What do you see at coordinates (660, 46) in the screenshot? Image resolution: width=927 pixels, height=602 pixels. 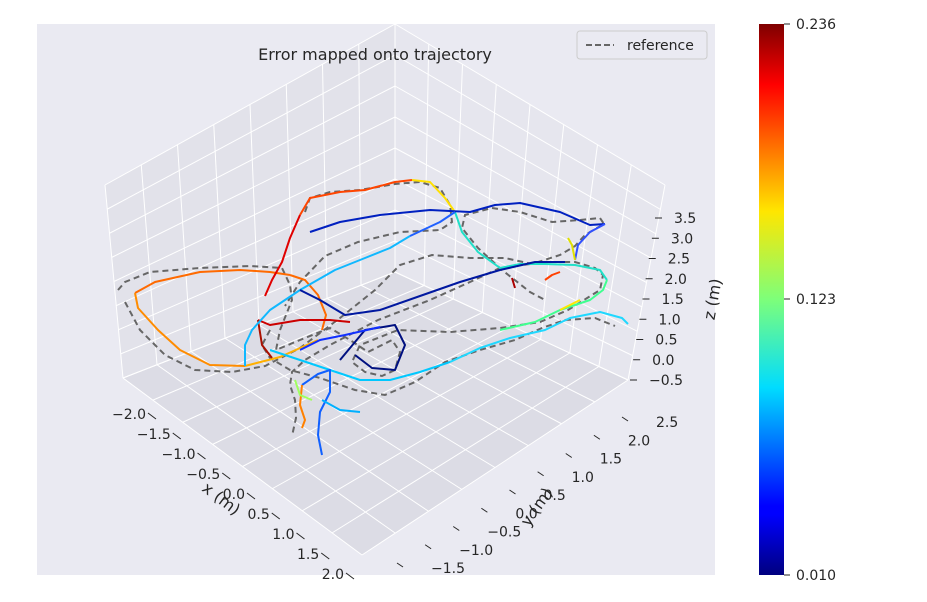 I see `legend-reference-label: reference` at bounding box center [660, 46].